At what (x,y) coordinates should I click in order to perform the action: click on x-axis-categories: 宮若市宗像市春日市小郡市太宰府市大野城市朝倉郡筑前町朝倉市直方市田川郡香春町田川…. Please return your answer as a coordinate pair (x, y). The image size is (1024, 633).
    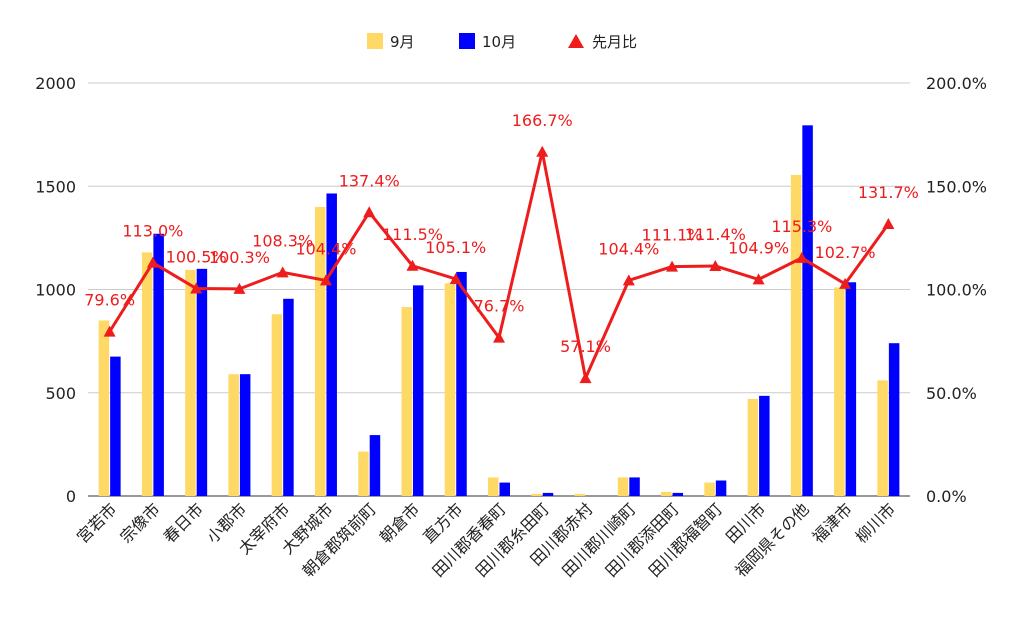
    Looking at the image, I should click on (486, 539).